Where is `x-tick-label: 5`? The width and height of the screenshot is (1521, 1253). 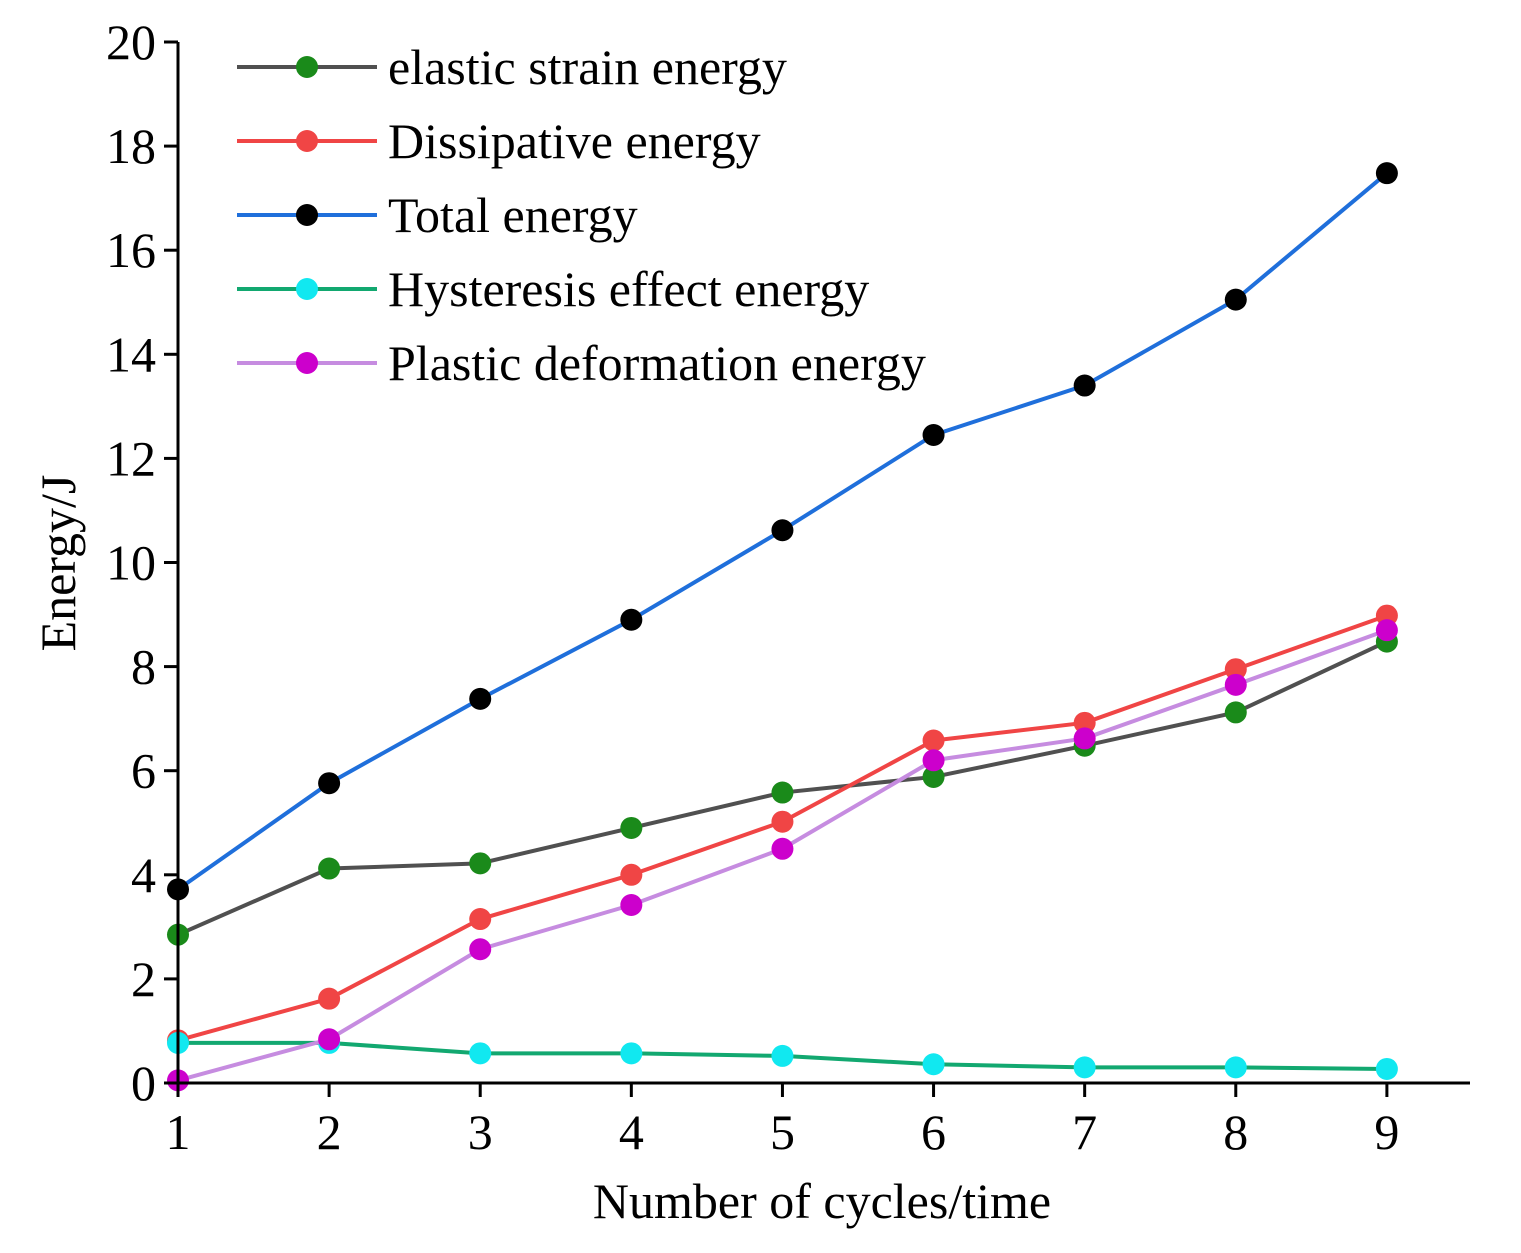
x-tick-label: 5 is located at coordinates (782, 1132).